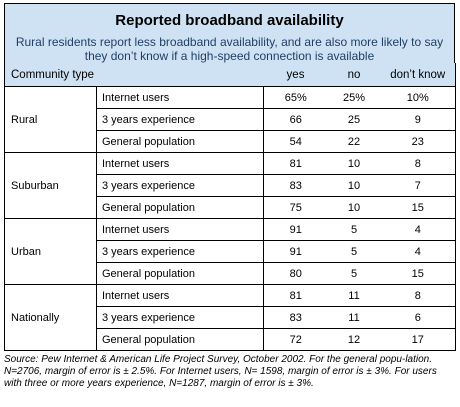  What do you see at coordinates (418, 119) in the screenshot?
I see `dont-know-value-cell: 9` at bounding box center [418, 119].